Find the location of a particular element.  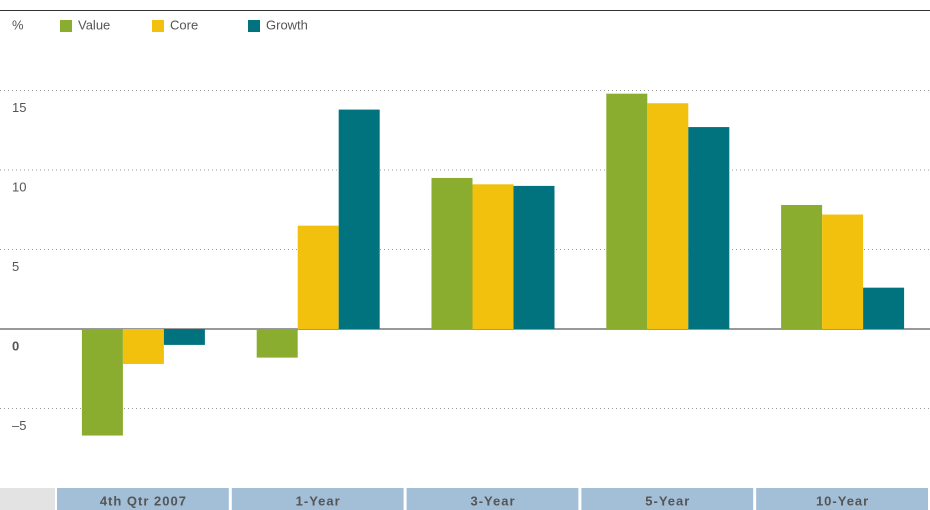

x-tick-label: 4th Qtr 2007 is located at coordinates (143, 500).